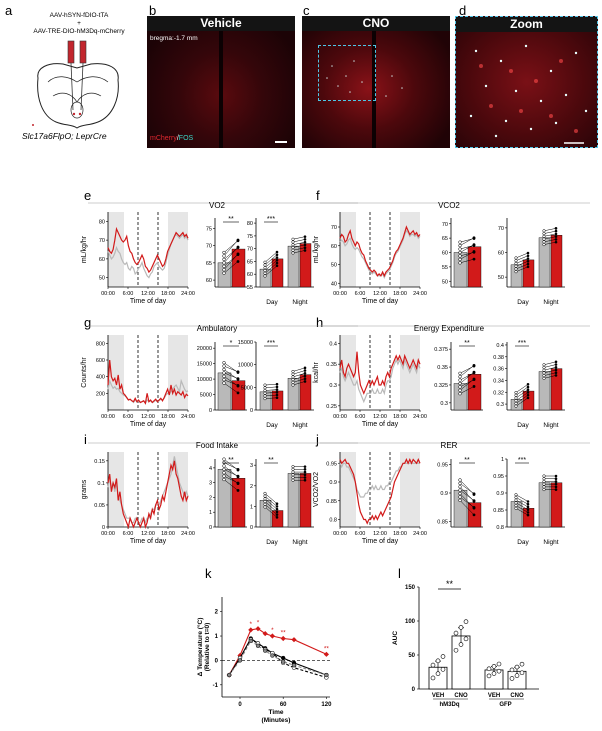 The image size is (602, 731). What do you see at coordinates (108, 294) in the screenshot?
I see `x-tick-label: 00:00` at bounding box center [108, 294].